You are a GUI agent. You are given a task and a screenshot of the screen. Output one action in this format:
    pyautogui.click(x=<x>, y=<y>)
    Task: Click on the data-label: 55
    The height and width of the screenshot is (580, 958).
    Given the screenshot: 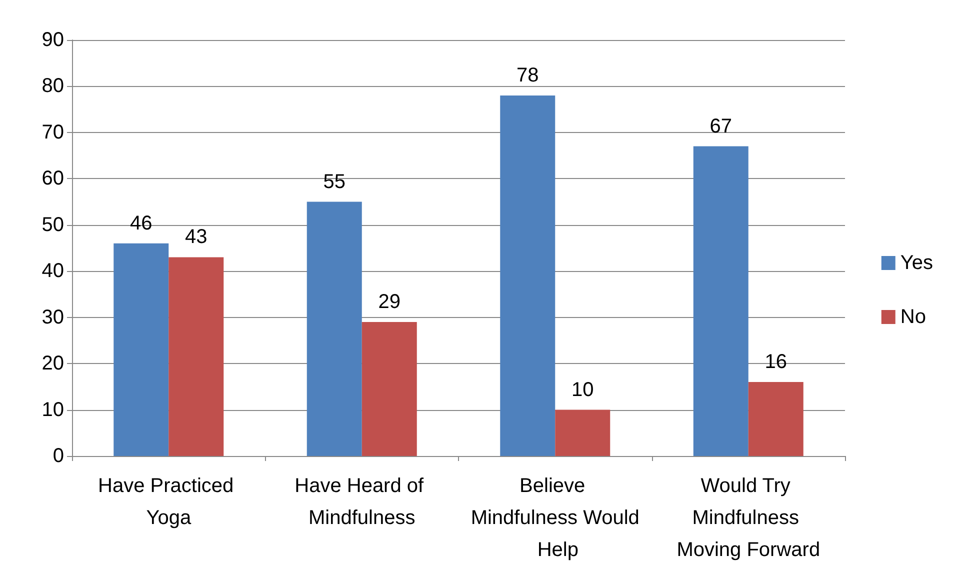 What is the action you would take?
    pyautogui.click(x=334, y=181)
    